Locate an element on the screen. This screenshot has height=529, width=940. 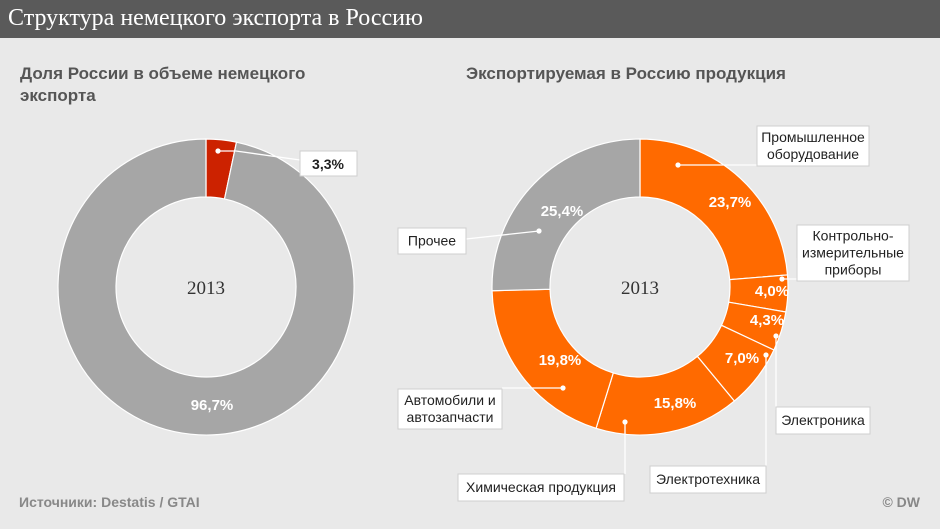
right-callout-3-box is located at coordinates (708, 479).